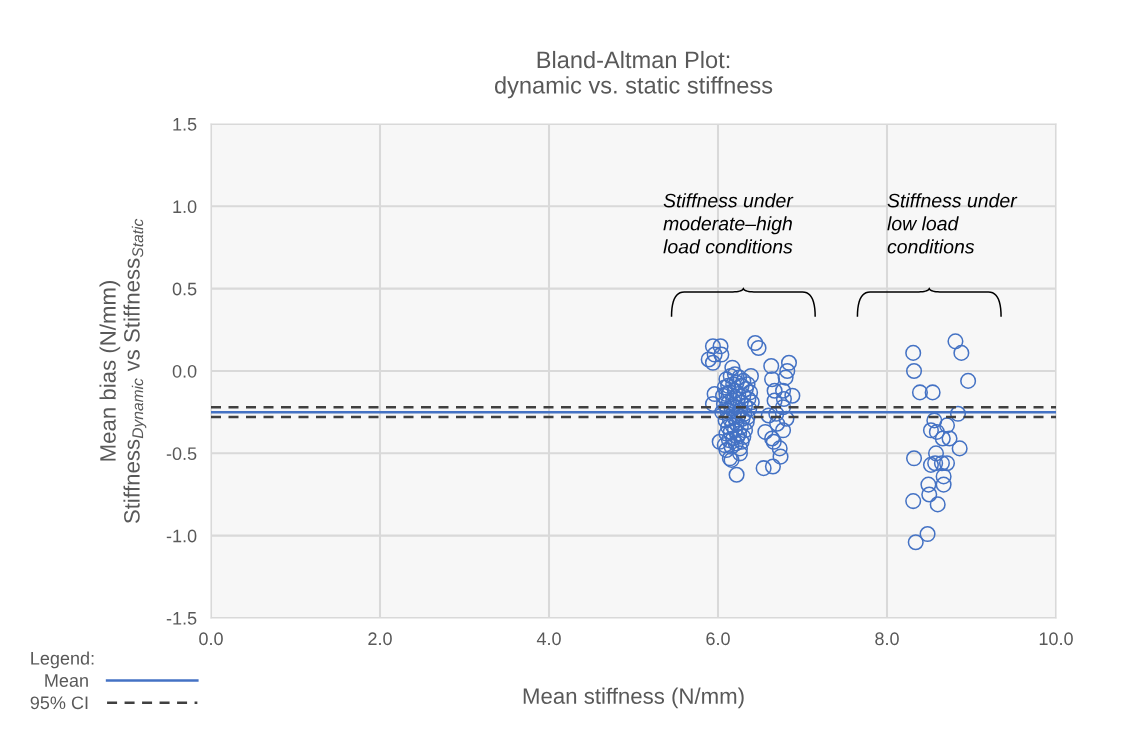  What do you see at coordinates (185, 207) in the screenshot?
I see `y-tick-label: 1.0` at bounding box center [185, 207].